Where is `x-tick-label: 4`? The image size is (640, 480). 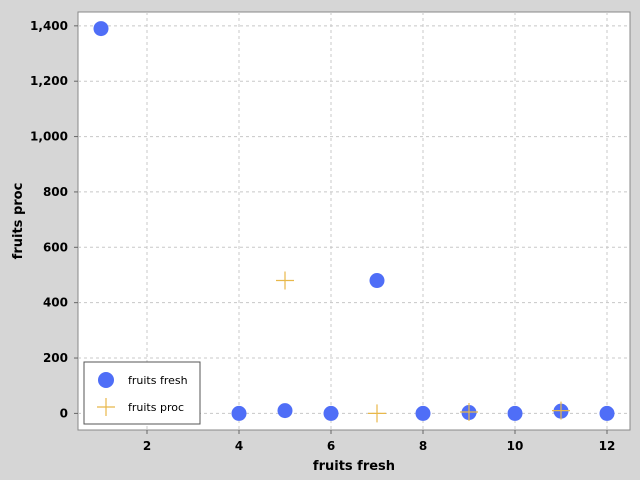
x-tick-label: 4 is located at coordinates (239, 446).